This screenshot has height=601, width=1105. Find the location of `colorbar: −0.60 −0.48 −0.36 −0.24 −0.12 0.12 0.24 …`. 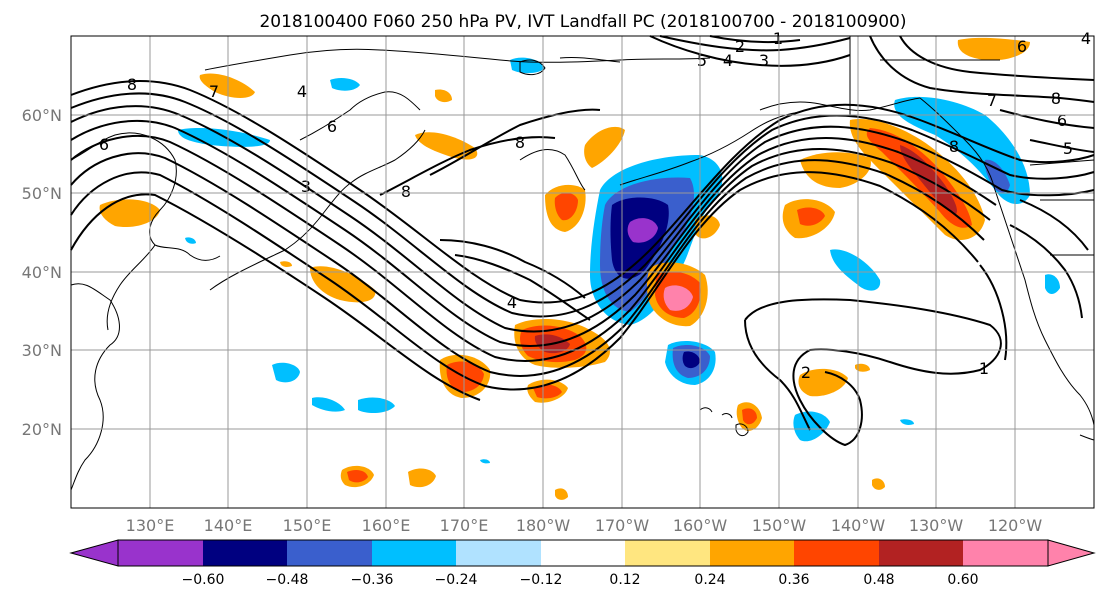

colorbar: −0.60 −0.48 −0.36 −0.24 −0.12 0.12 0.24 … is located at coordinates (582, 563).